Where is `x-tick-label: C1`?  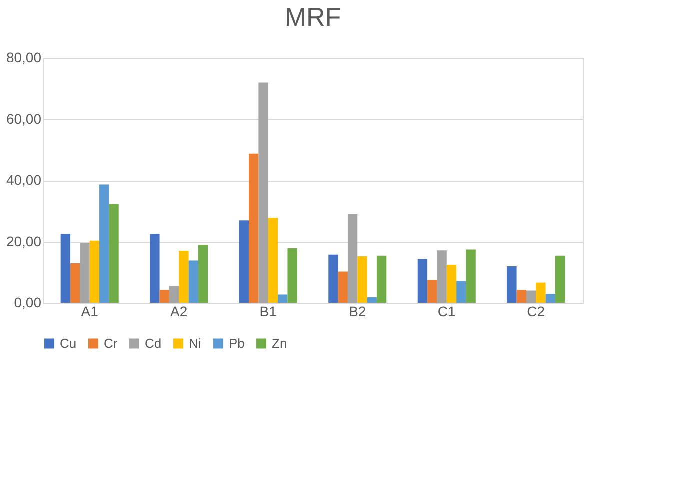 x-tick-label: C1 is located at coordinates (447, 312).